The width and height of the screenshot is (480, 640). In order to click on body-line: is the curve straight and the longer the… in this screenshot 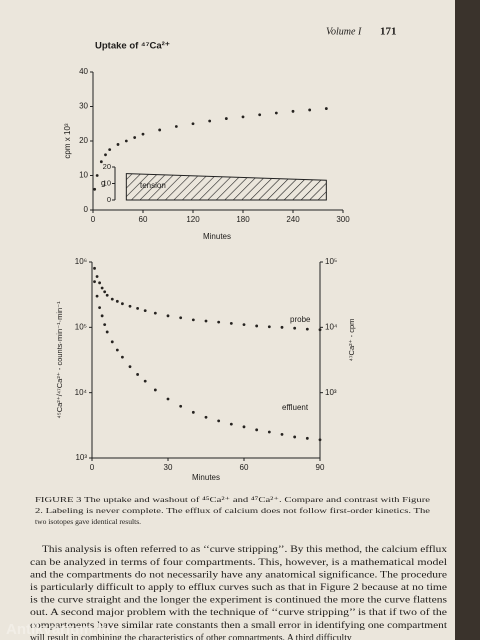, I will do `click(238, 600)`.